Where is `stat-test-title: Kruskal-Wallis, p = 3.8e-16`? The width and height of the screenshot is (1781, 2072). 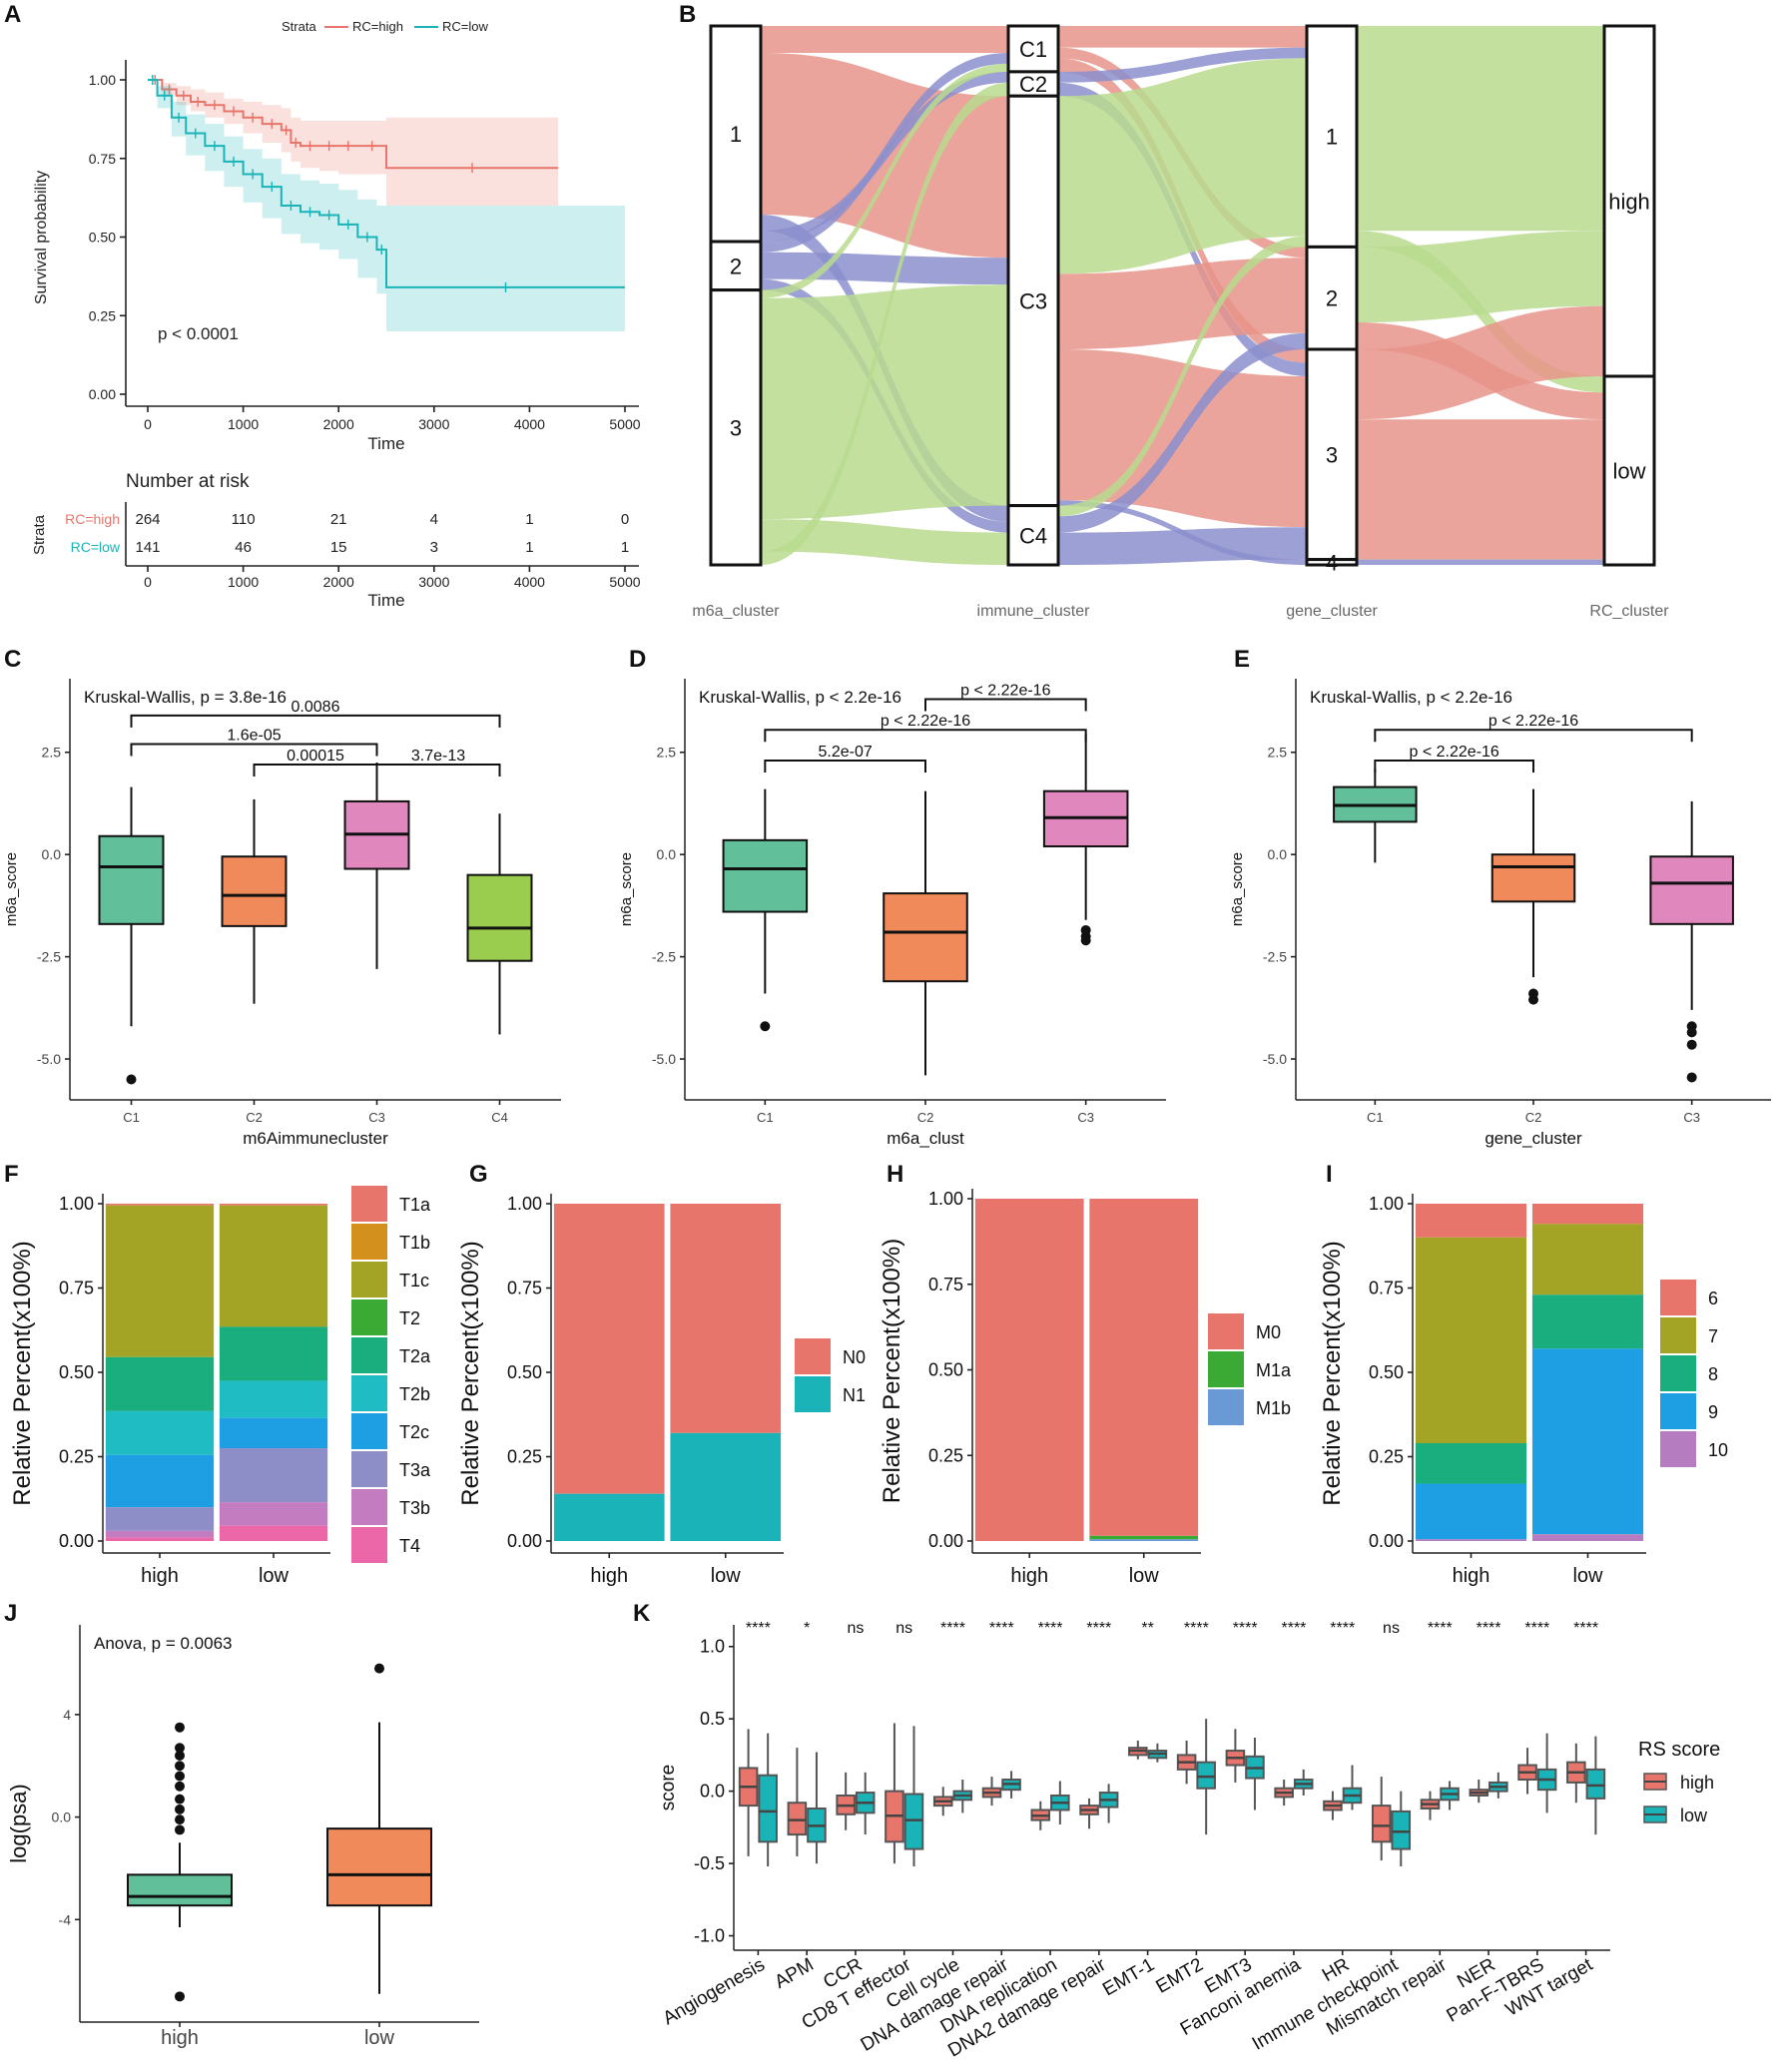
stat-test-title: Kruskal-Wallis, p = 3.8e-16 is located at coordinates (185, 698).